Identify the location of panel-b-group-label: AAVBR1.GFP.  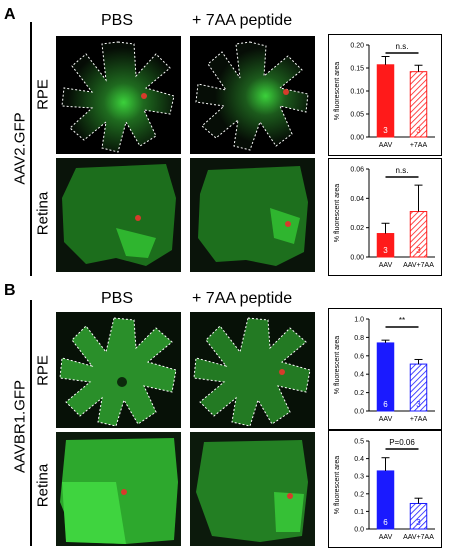
(20, 426).